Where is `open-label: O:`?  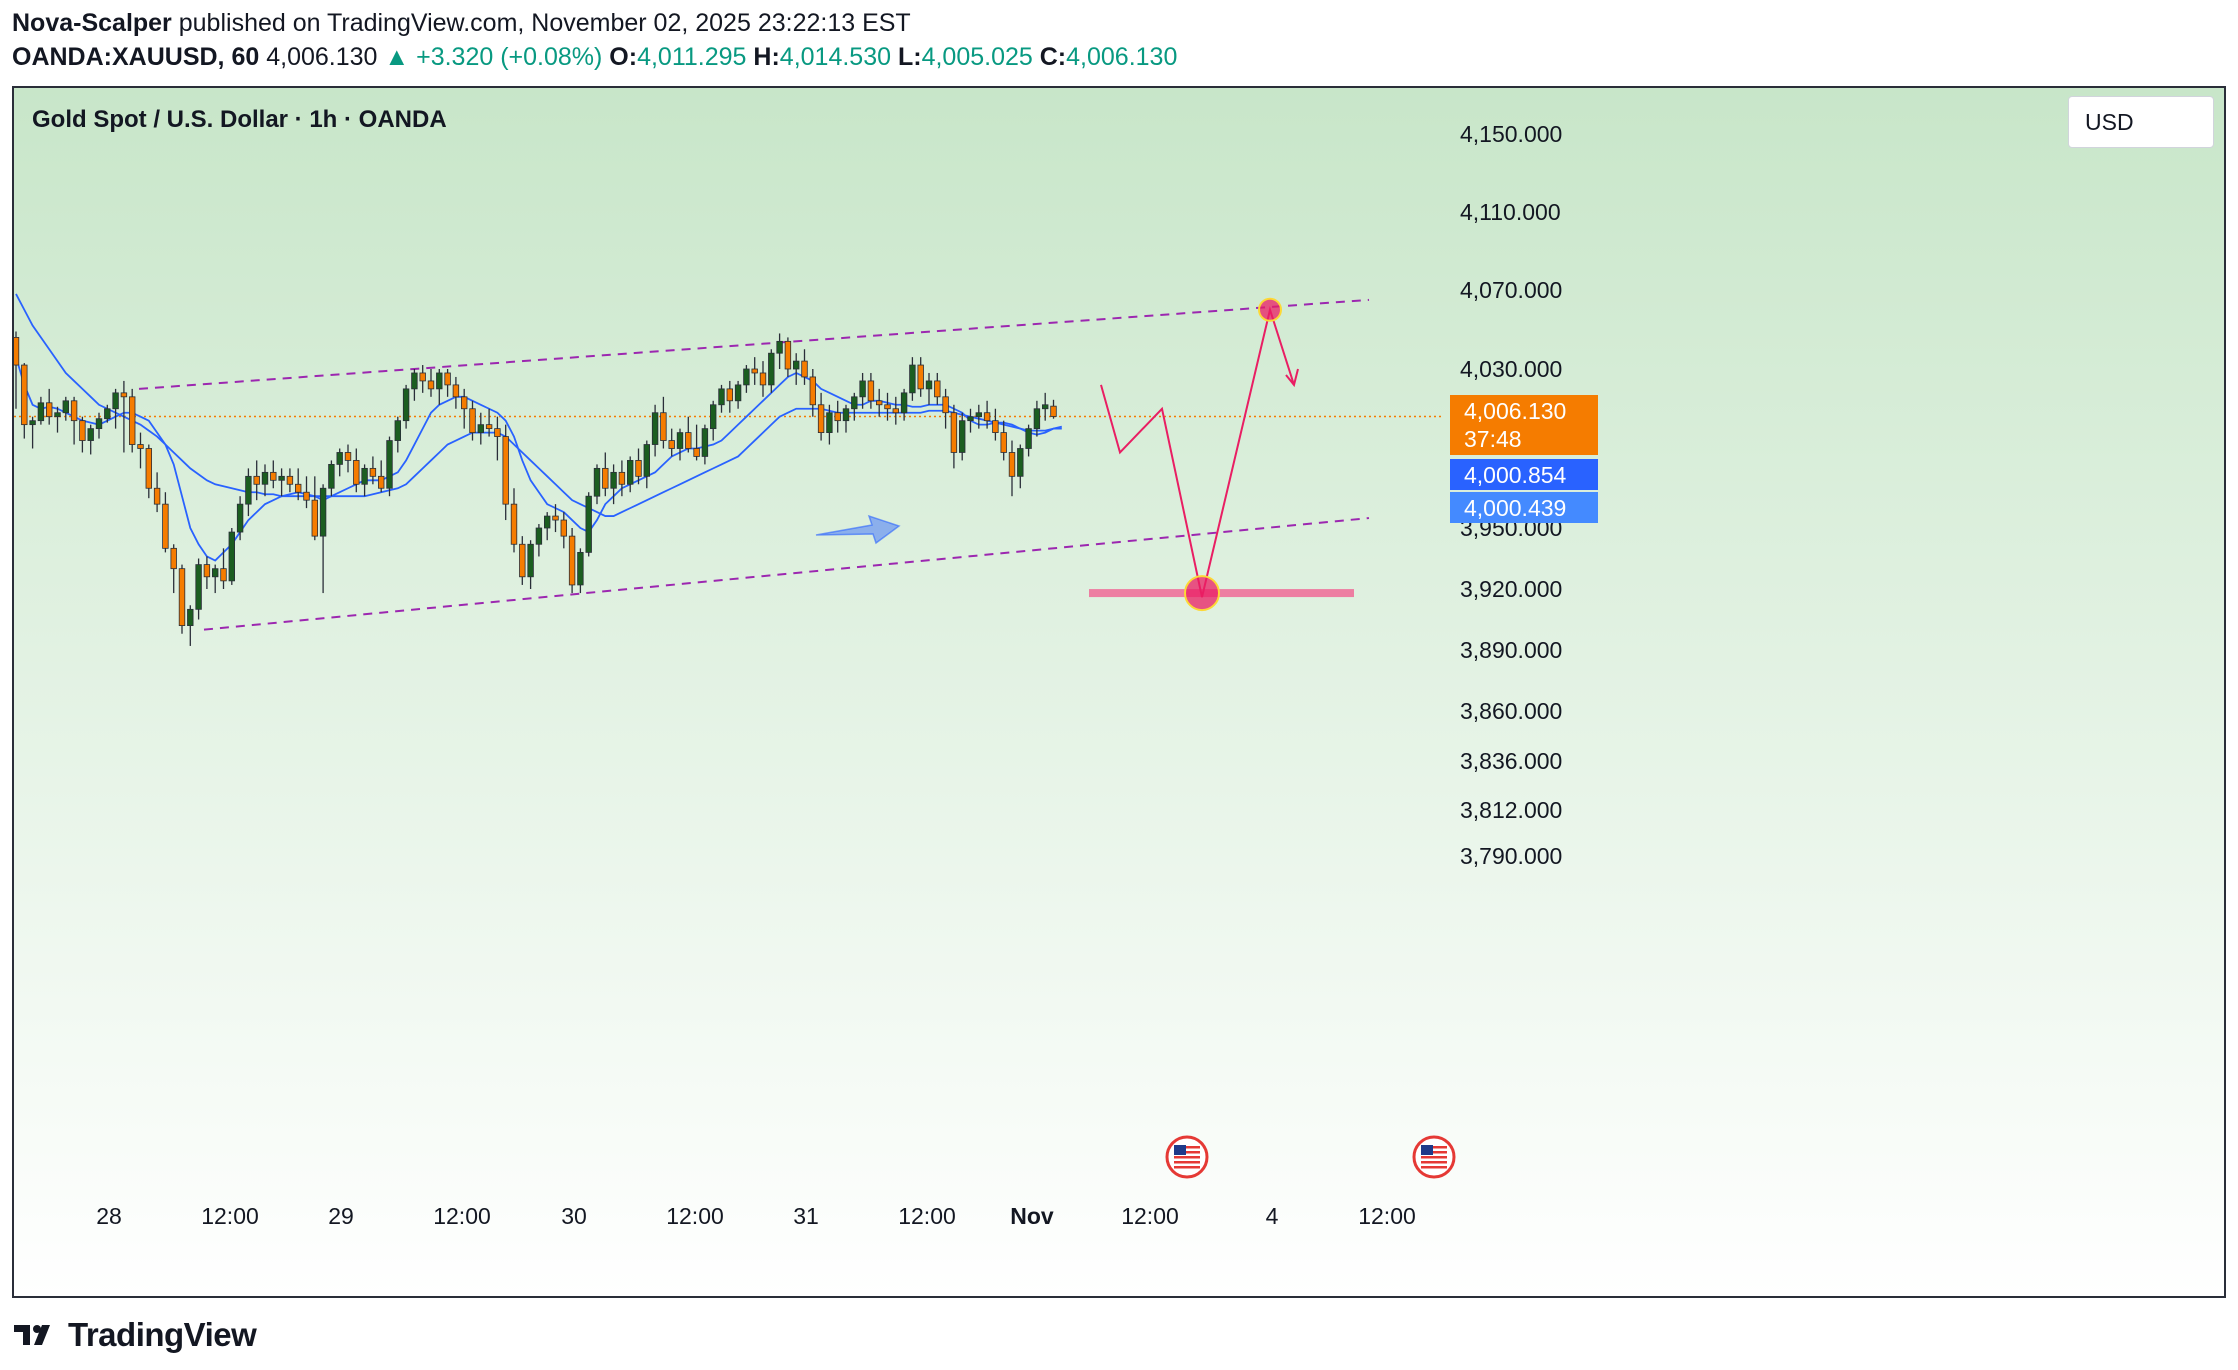
open-label: O: is located at coordinates (623, 57).